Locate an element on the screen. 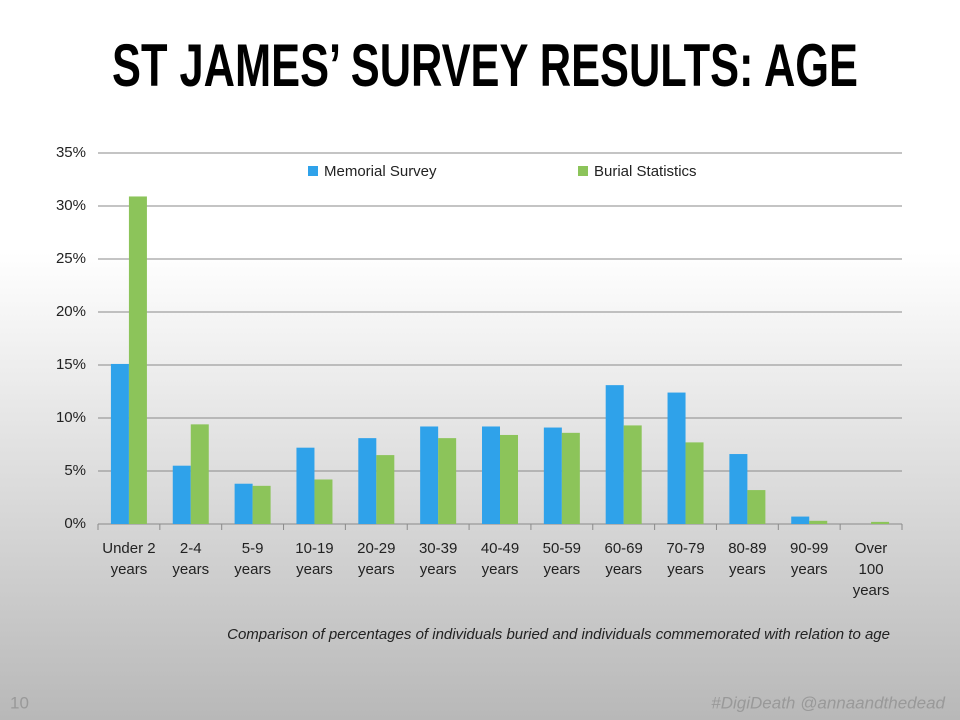  x-tick-label: Over 100 years is located at coordinates (871, 569).